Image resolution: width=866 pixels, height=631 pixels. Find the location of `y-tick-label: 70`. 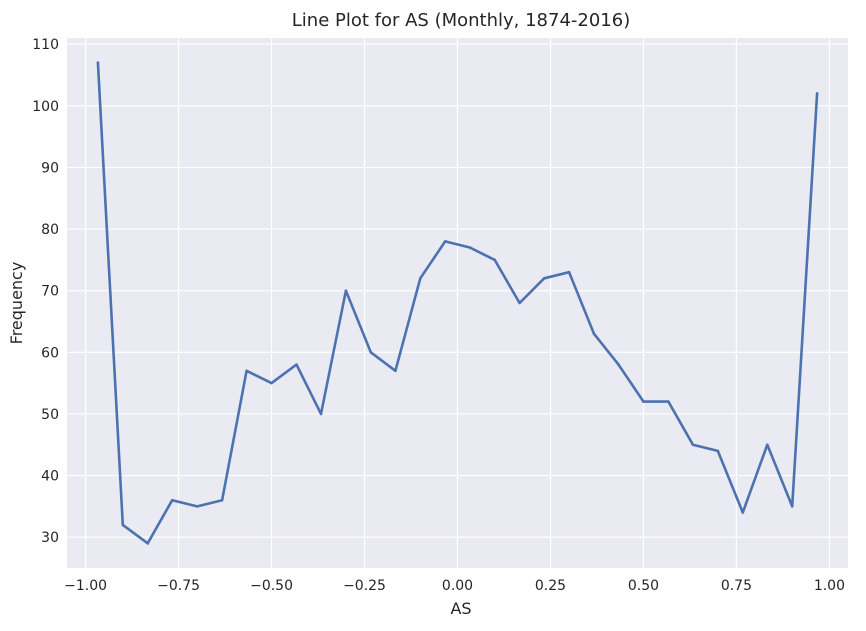

y-tick-label: 70 is located at coordinates (50, 292).